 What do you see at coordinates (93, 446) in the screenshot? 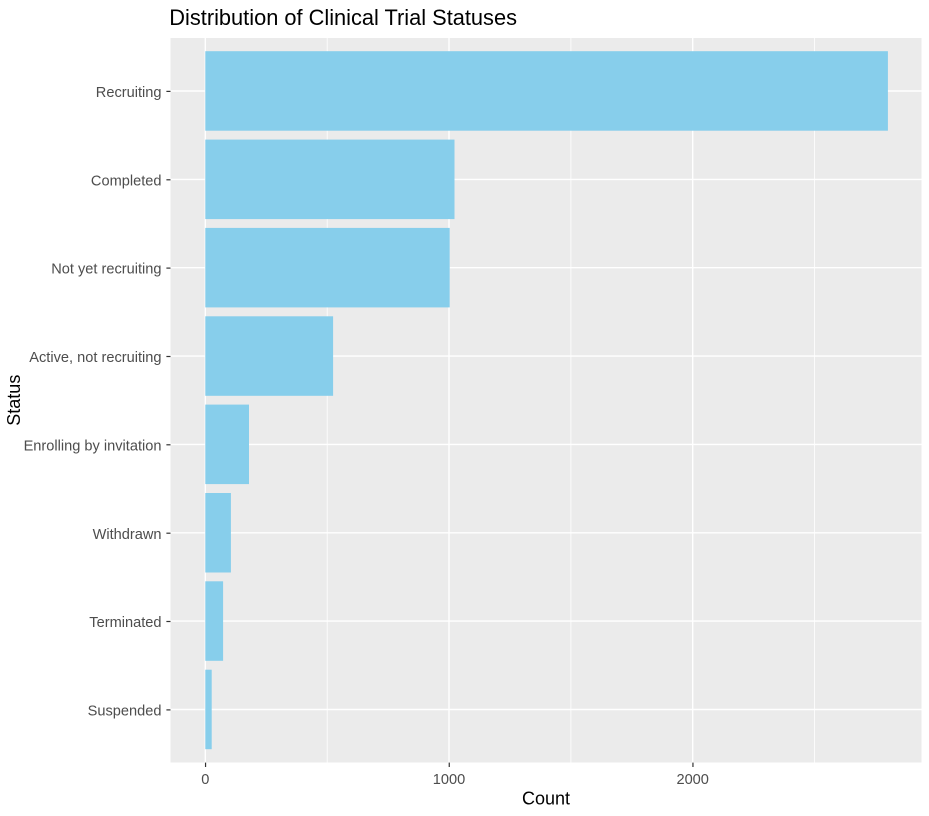
I see `svg-text: Enrolling by invitation` at bounding box center [93, 446].